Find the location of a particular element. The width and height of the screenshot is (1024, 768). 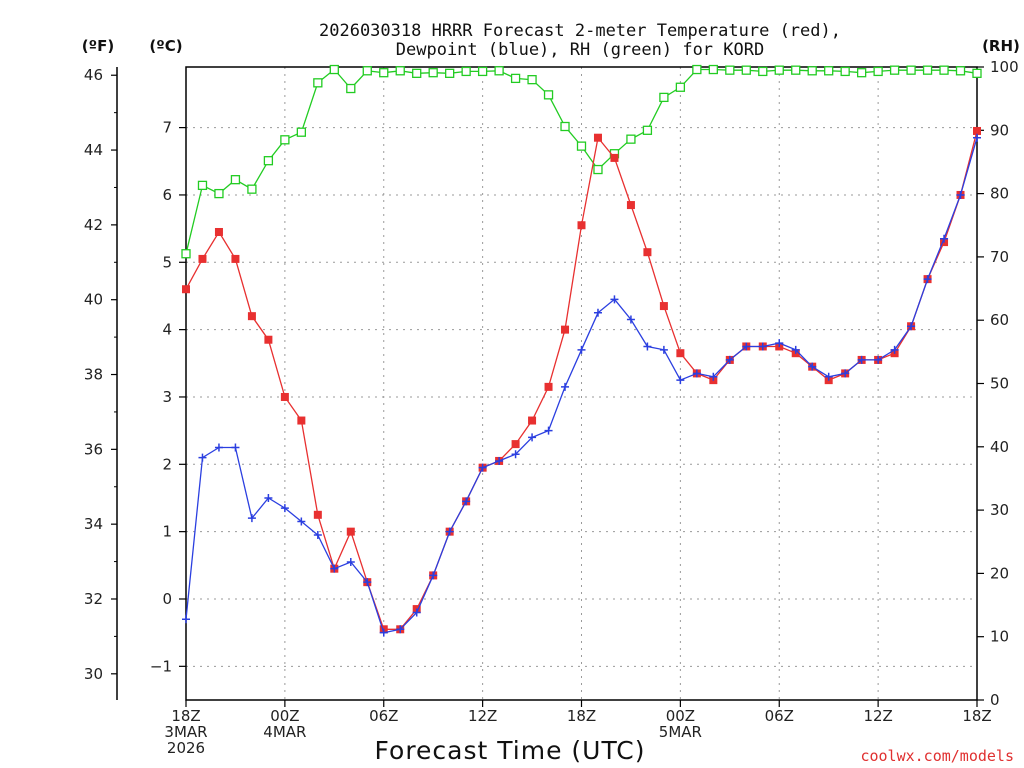

x-axis-title: Forecast Time (UTC) is located at coordinates (510, 750).